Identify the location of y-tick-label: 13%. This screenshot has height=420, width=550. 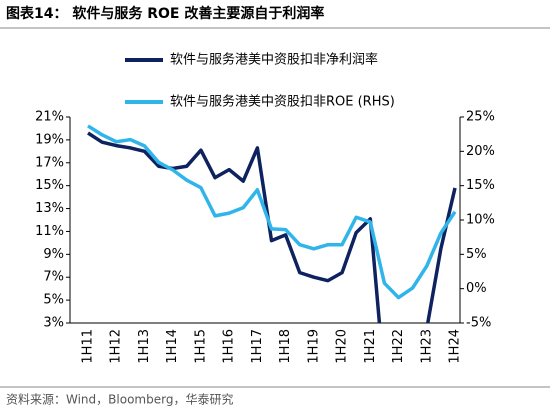
(49, 208).